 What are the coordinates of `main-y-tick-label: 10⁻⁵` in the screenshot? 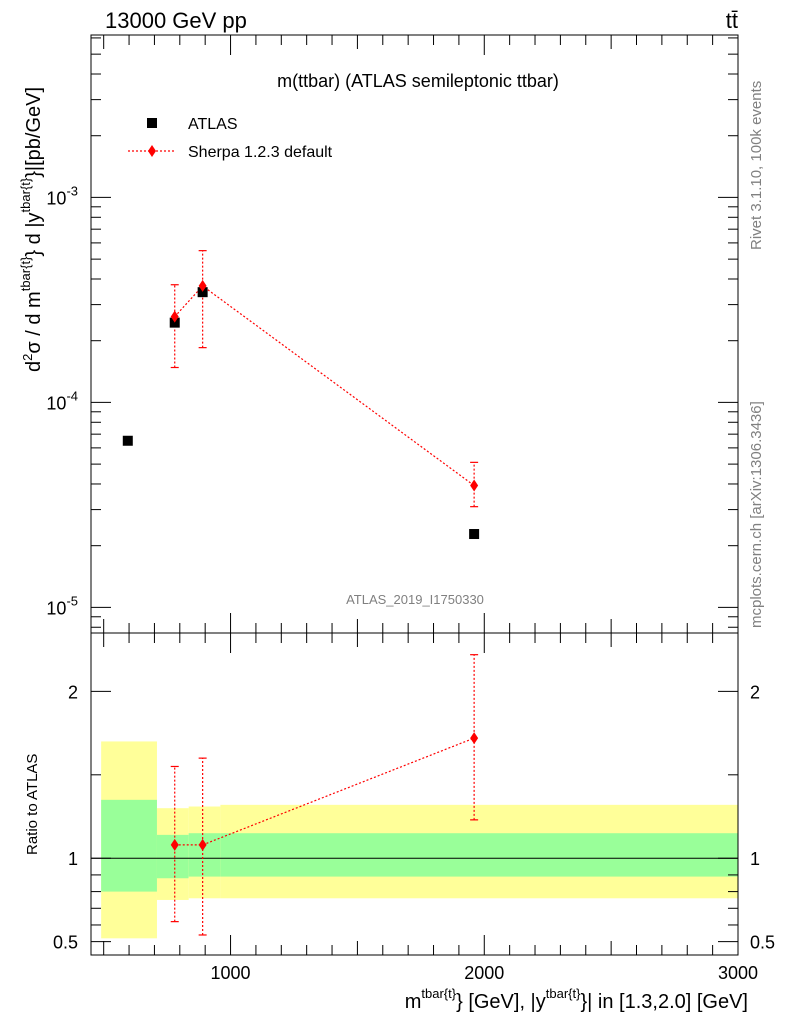 It's located at (62, 605).